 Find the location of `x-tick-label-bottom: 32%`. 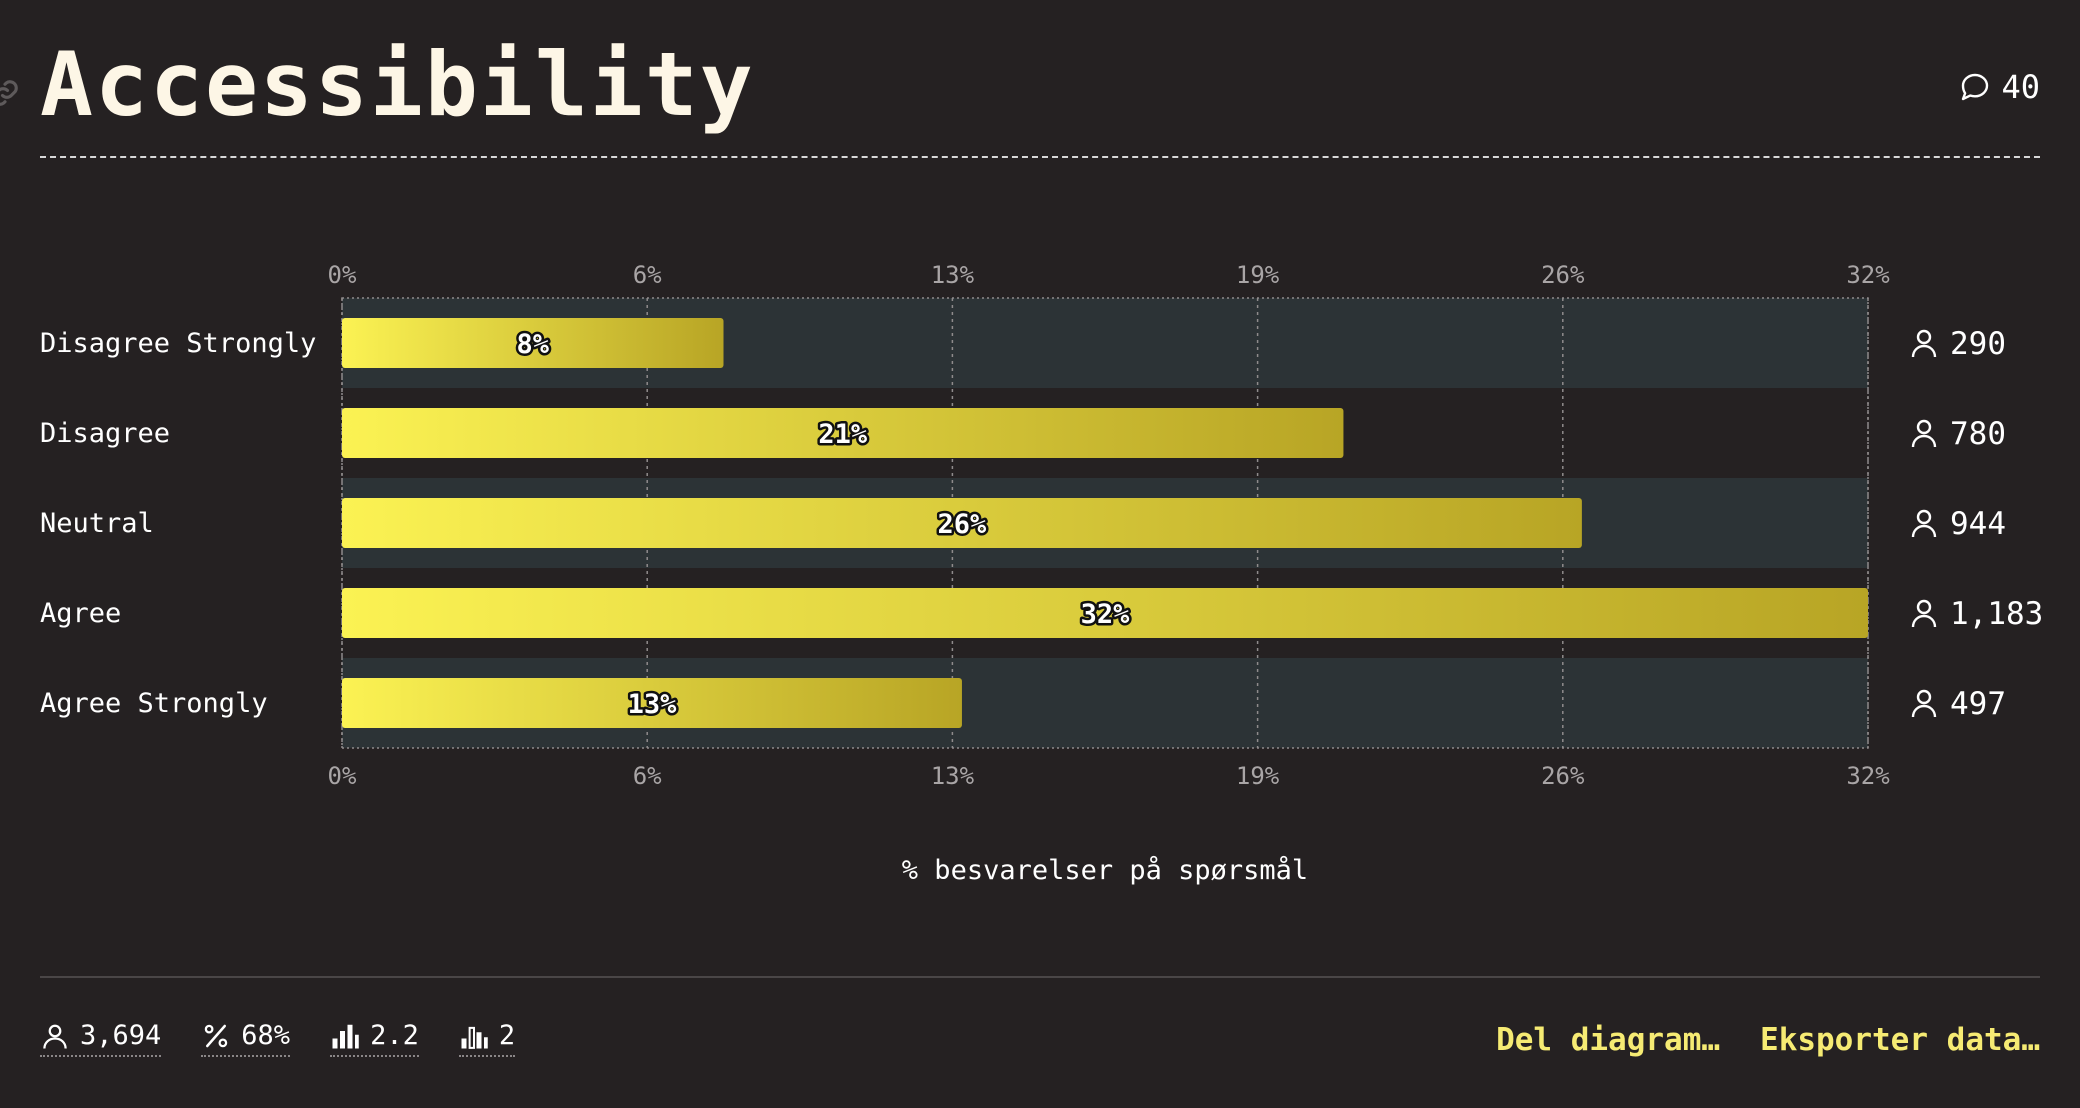

x-tick-label-bottom: 32% is located at coordinates (1868, 776).